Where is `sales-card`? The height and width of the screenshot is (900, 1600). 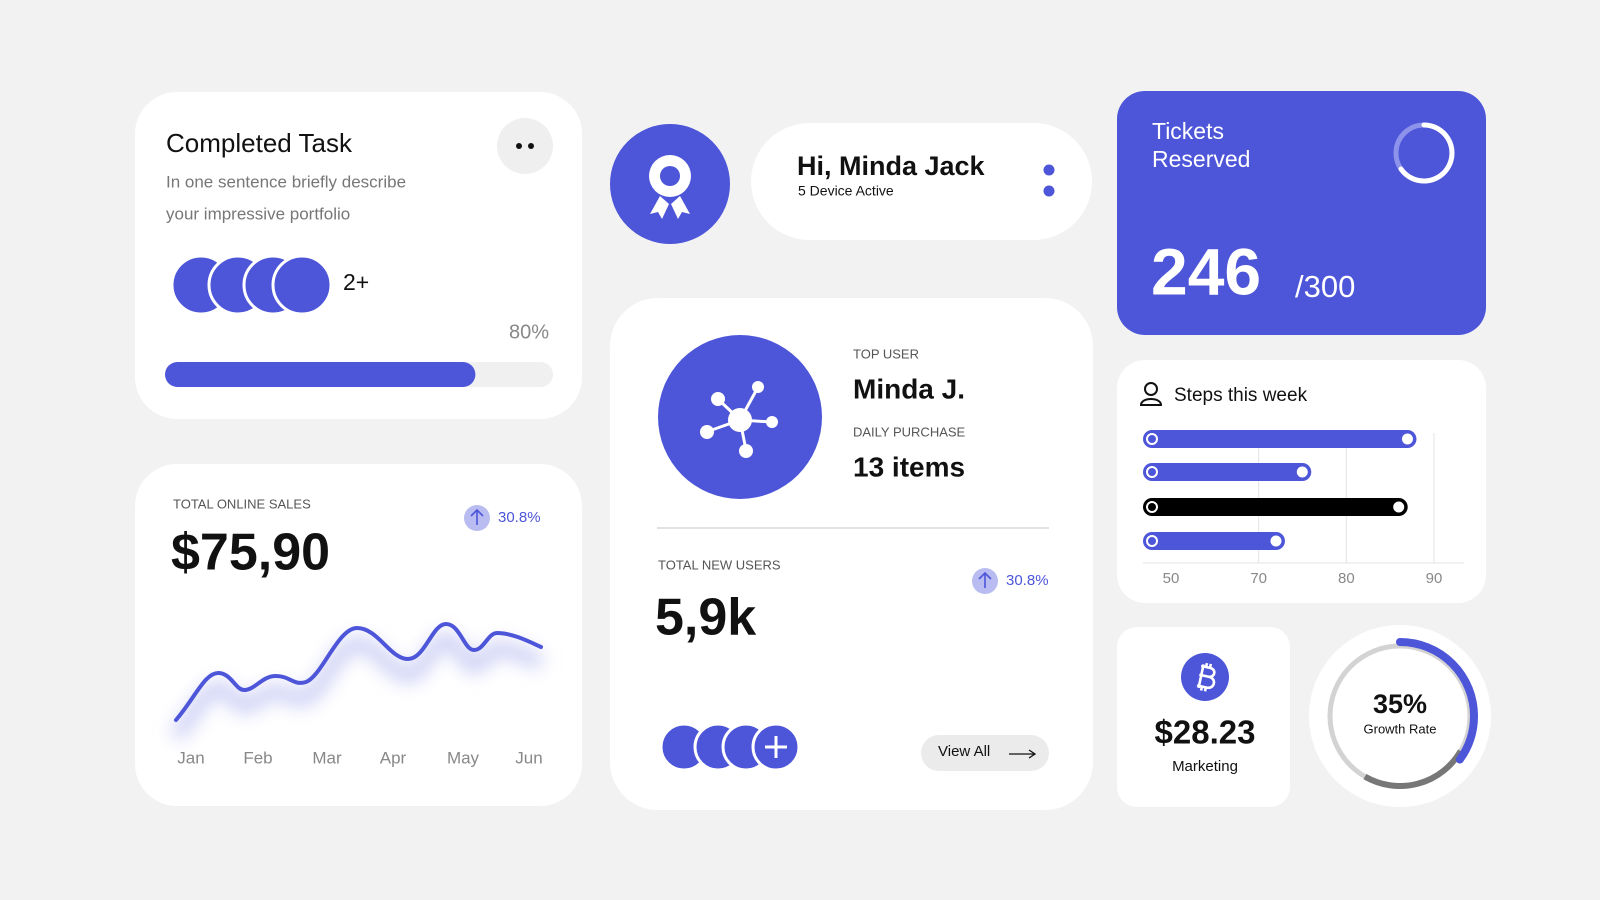
sales-card is located at coordinates (358, 635).